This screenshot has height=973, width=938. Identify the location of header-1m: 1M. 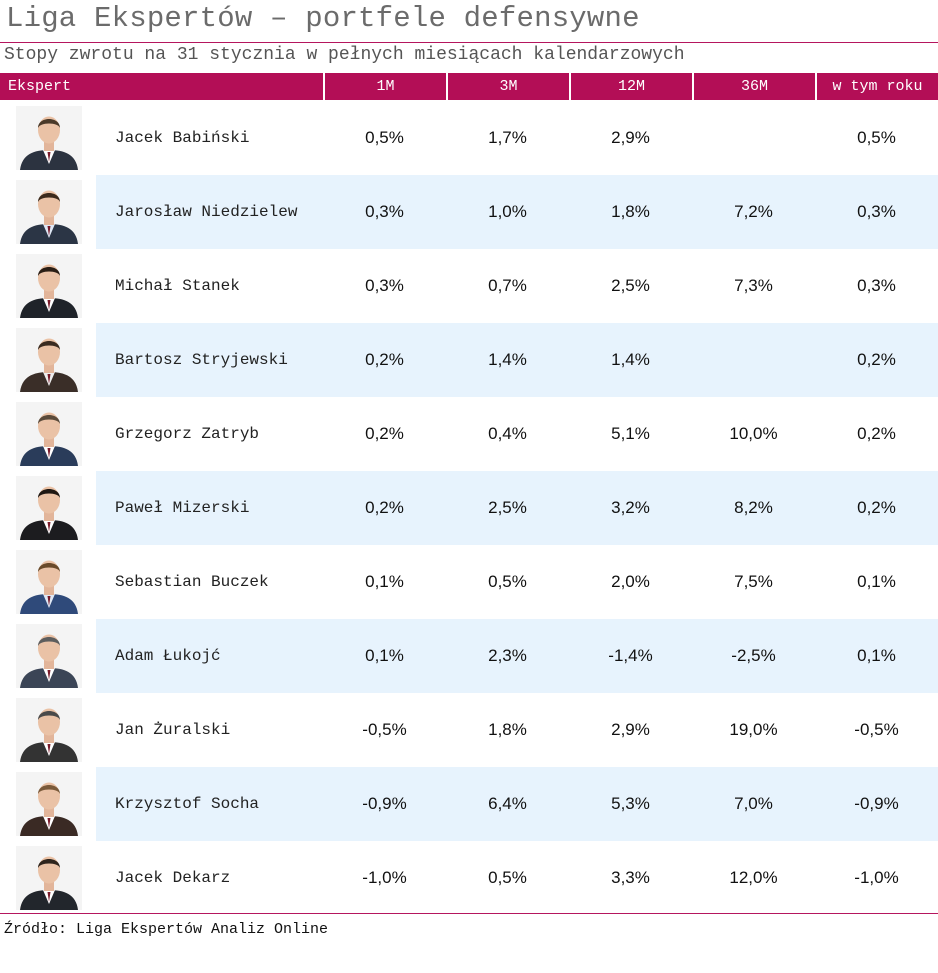
(384, 86).